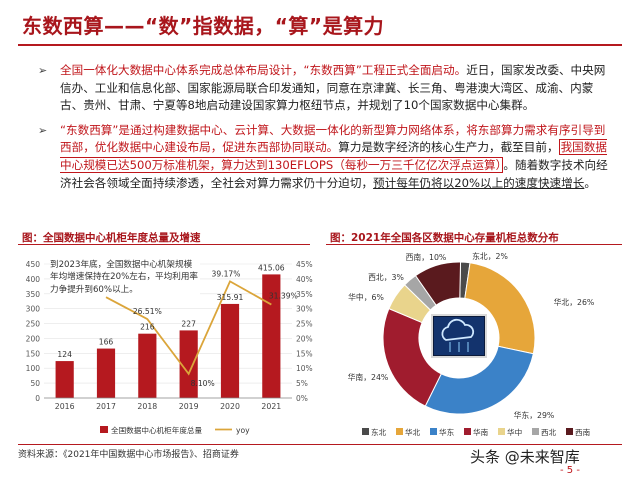 Image resolution: width=640 pixels, height=480 pixels. What do you see at coordinates (570, 470) in the screenshot?
I see `page-number: - 5 -` at bounding box center [570, 470].